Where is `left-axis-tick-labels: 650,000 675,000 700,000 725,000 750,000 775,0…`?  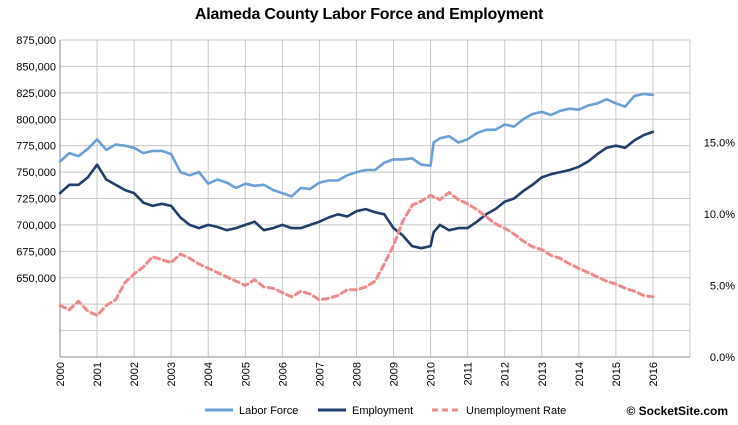
left-axis-tick-labels: 650,000 675,000 700,000 725,000 750,000 775,0… is located at coordinates (36, 160).